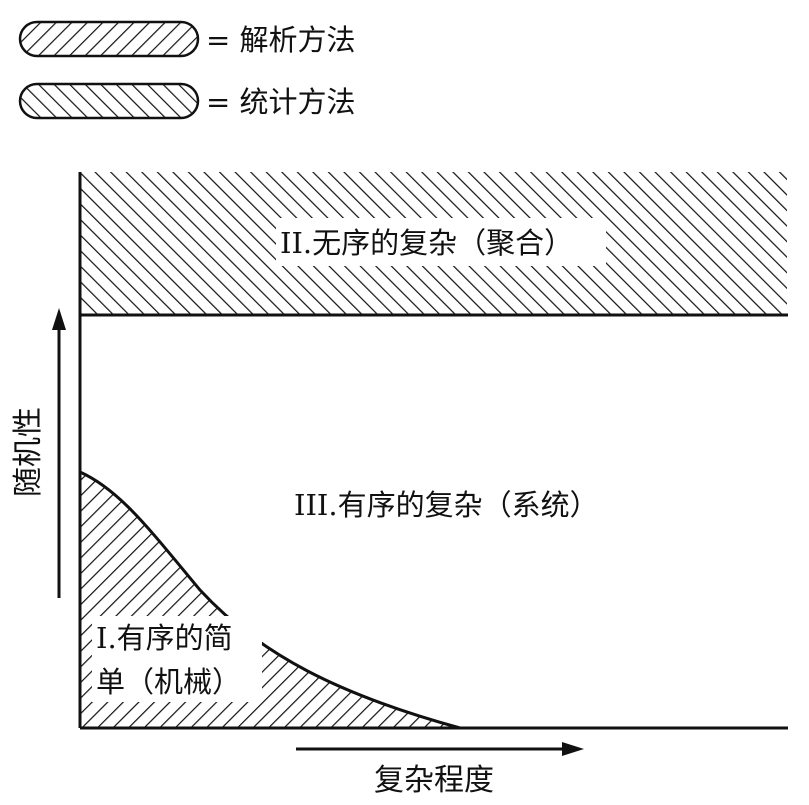 This screenshot has height=805, width=809. I want to click on y-axis-label: 随机性, so click(28, 452).